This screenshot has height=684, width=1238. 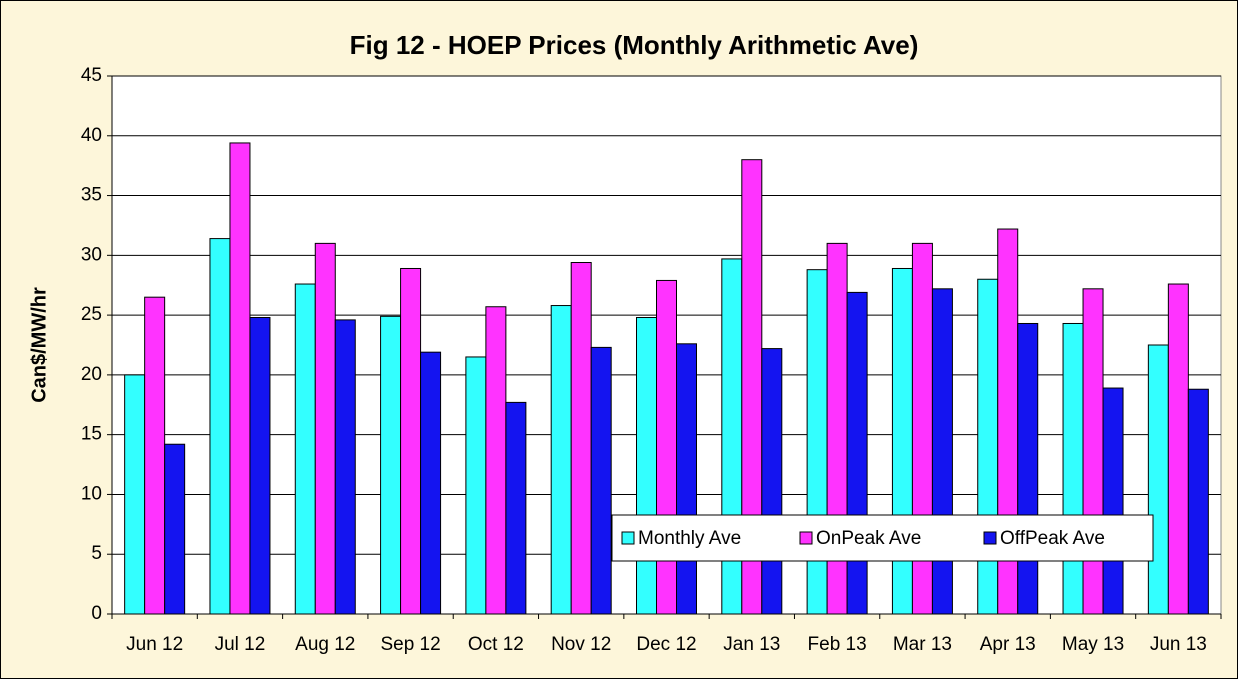 I want to click on x-tick-label: Feb 13, so click(x=837, y=644).